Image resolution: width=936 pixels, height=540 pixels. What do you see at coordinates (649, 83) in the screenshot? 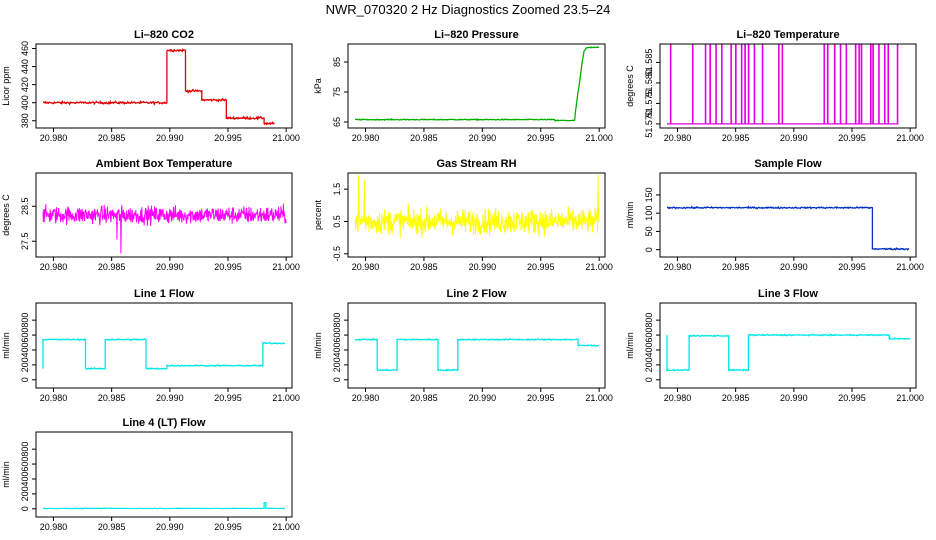
I see `y-tick-label: 51.580` at bounding box center [649, 83].